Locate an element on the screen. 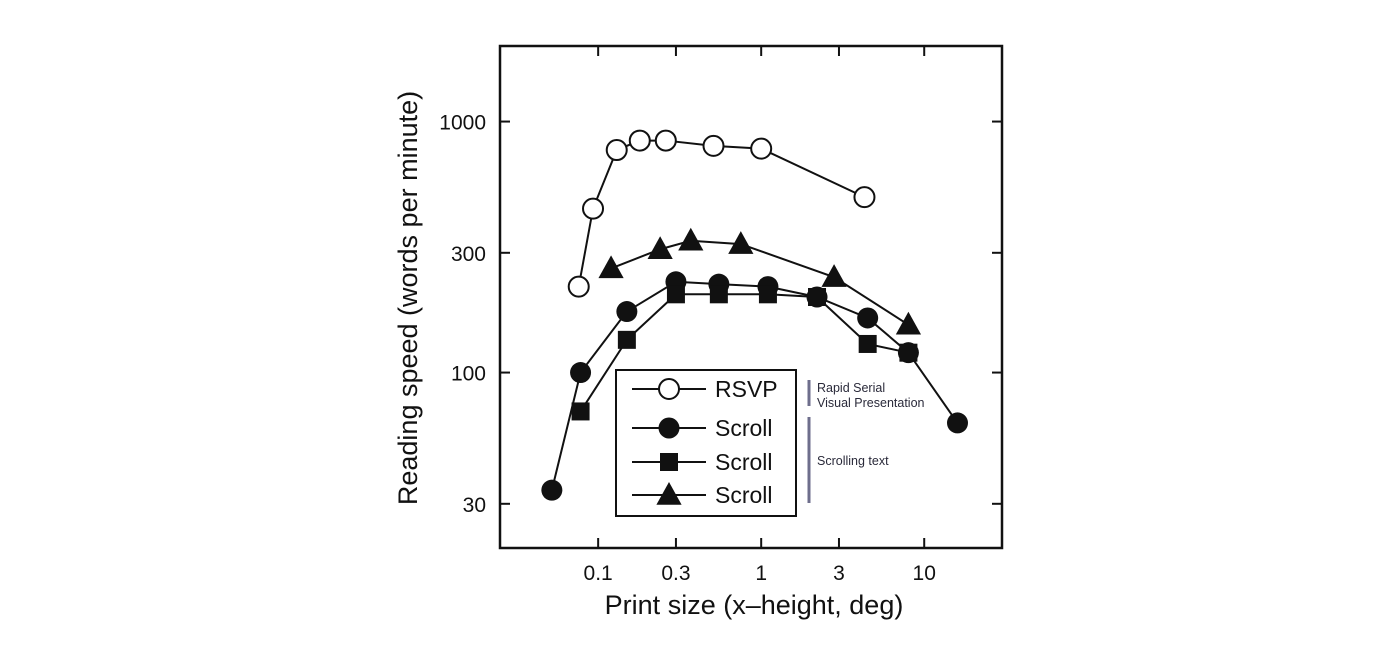  legend: RSVP Scroll Scroll Scroll is located at coordinates (706, 443).